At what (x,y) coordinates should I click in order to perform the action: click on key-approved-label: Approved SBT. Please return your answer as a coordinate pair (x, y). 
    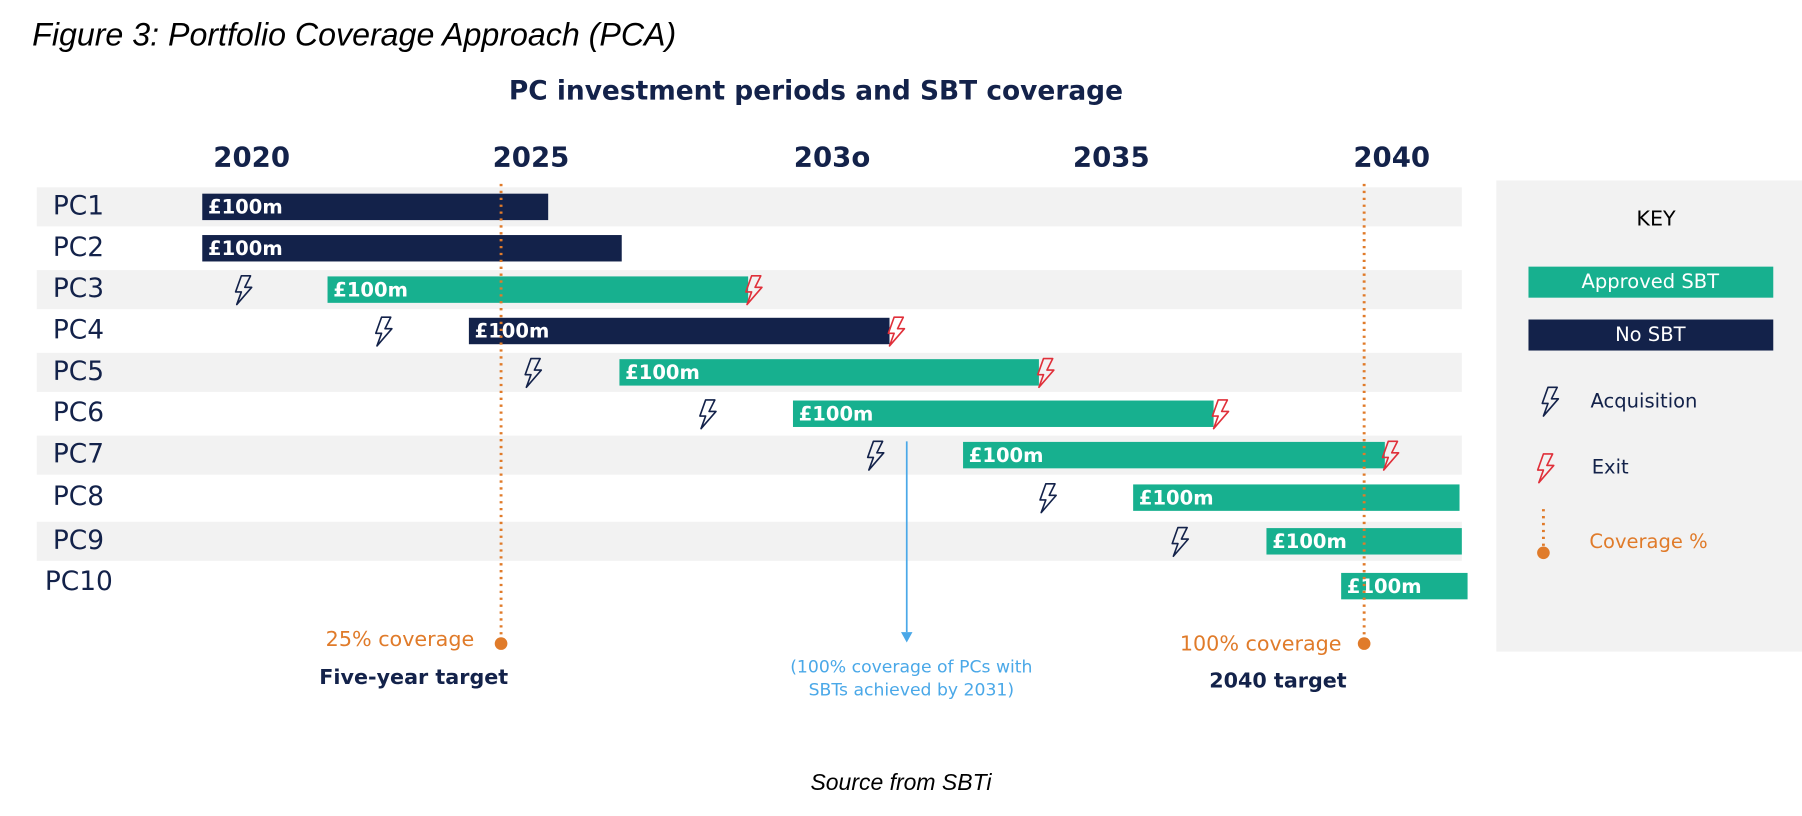
    Looking at the image, I should click on (1651, 281).